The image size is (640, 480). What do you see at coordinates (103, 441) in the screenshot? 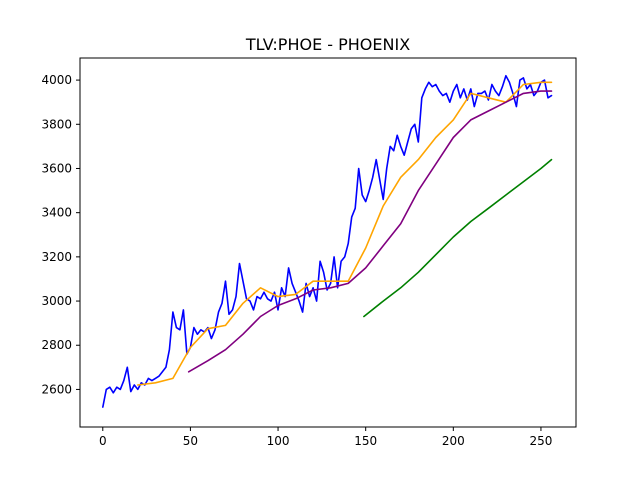
I see `x-tick-label-0: 0` at bounding box center [103, 441].